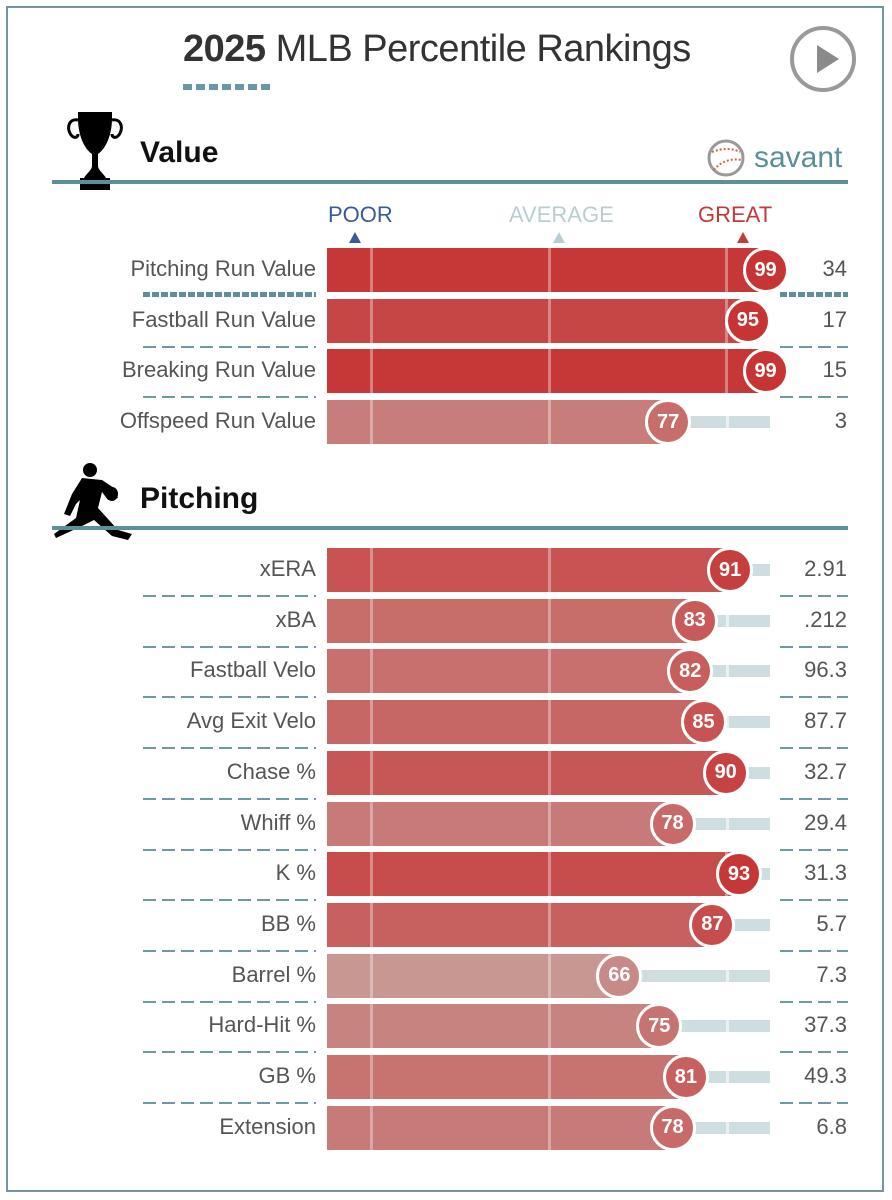 The height and width of the screenshot is (1200, 892). Describe the element at coordinates (690, 671) in the screenshot. I see `percentile-badge: 82` at that location.